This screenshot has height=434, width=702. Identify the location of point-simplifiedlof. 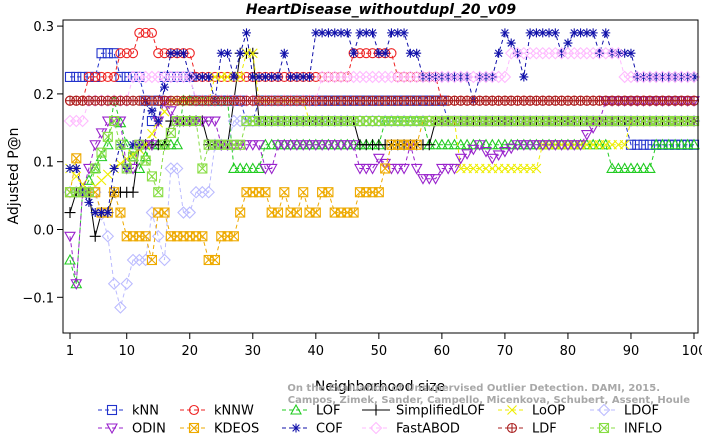
(133, 192).